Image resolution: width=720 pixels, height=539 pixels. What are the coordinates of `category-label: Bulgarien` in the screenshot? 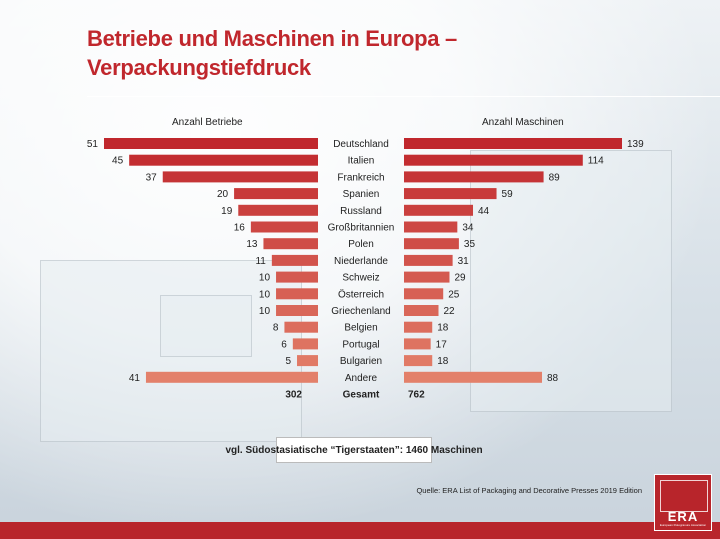 It's located at (361, 361).